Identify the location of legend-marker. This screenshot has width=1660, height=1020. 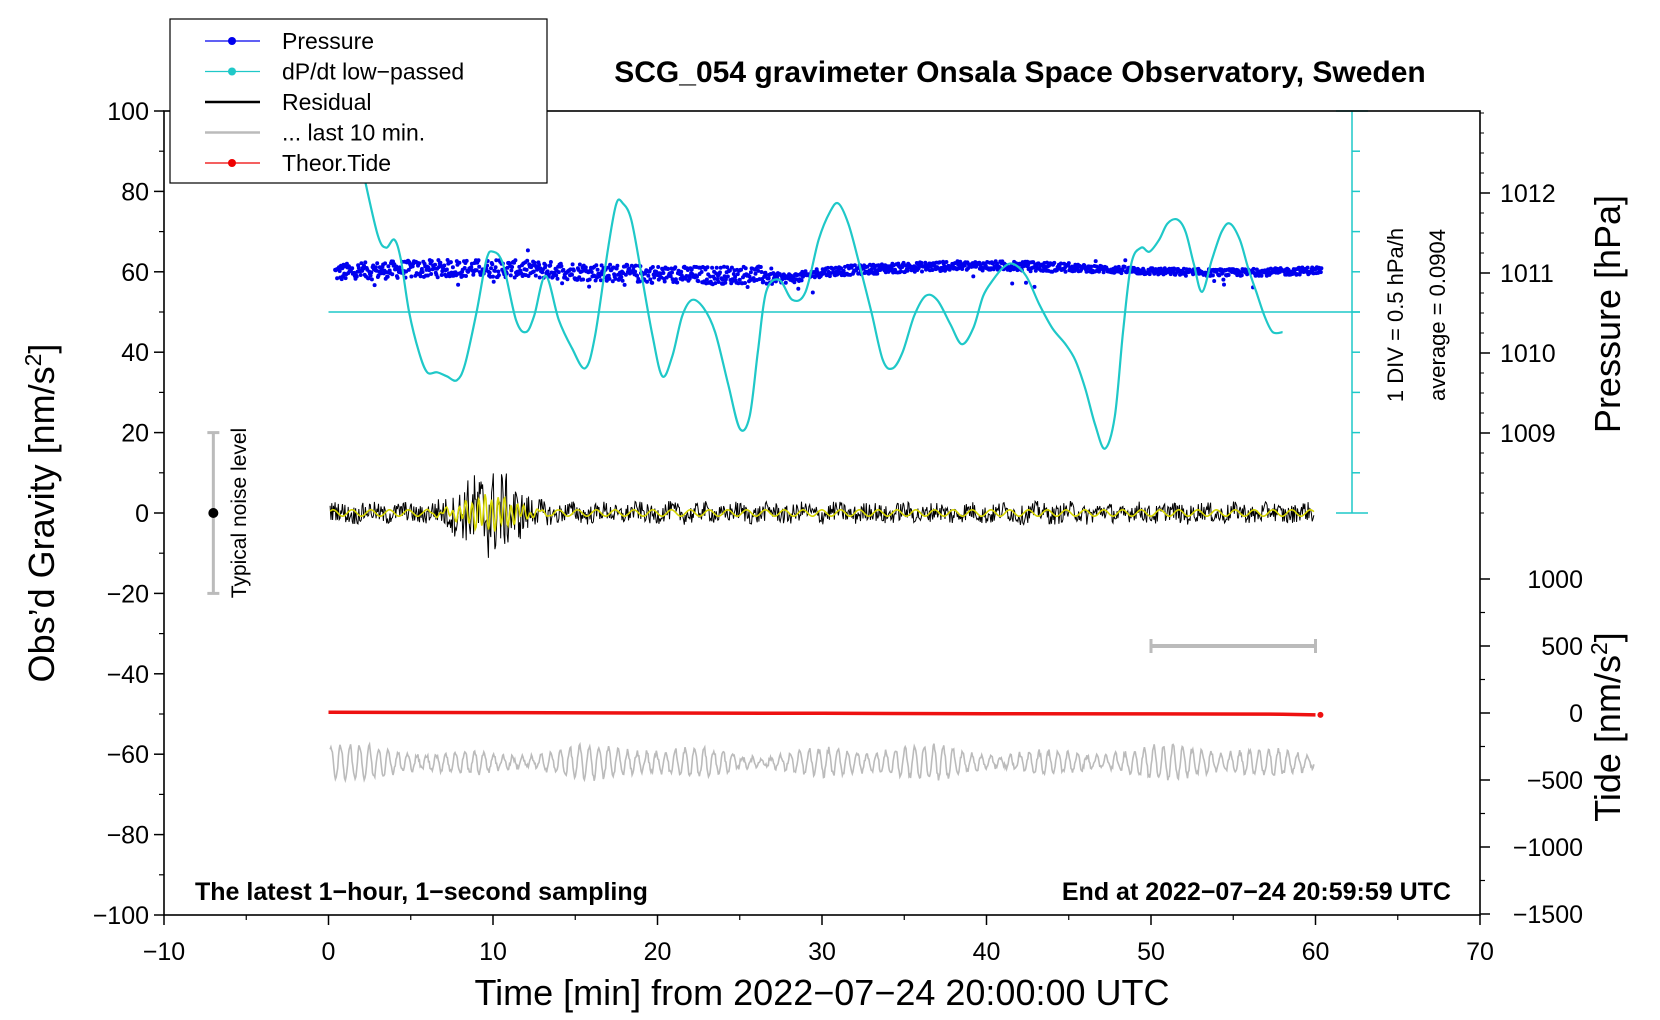
(232, 41).